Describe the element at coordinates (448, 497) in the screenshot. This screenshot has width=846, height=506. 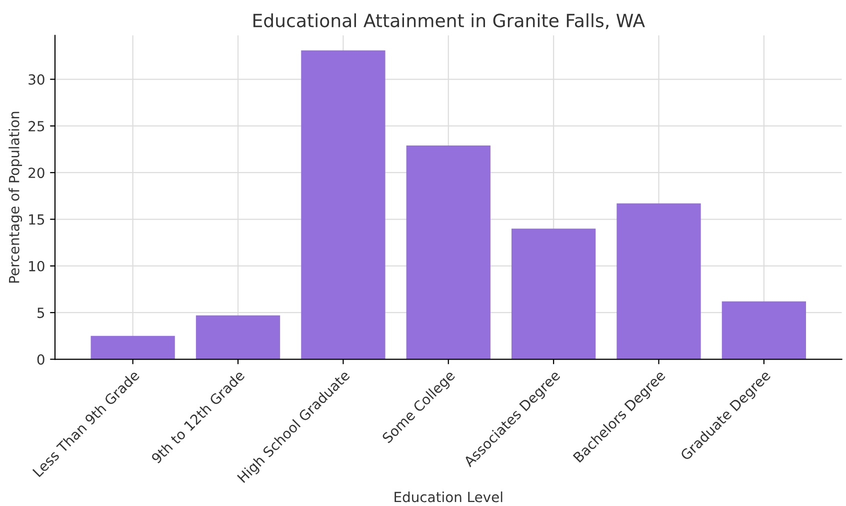
I see `x-axis-title: Education Level` at that location.